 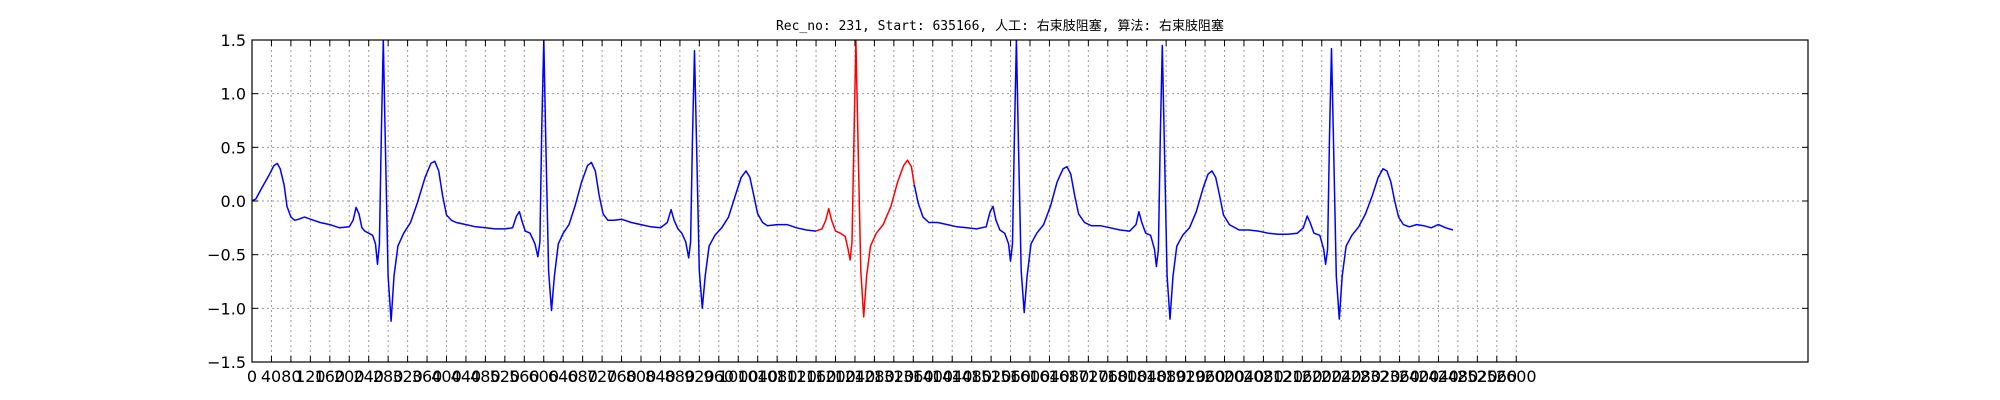 What do you see at coordinates (1516, 376) in the screenshot?
I see `x-tick-label: 2600` at bounding box center [1516, 376].